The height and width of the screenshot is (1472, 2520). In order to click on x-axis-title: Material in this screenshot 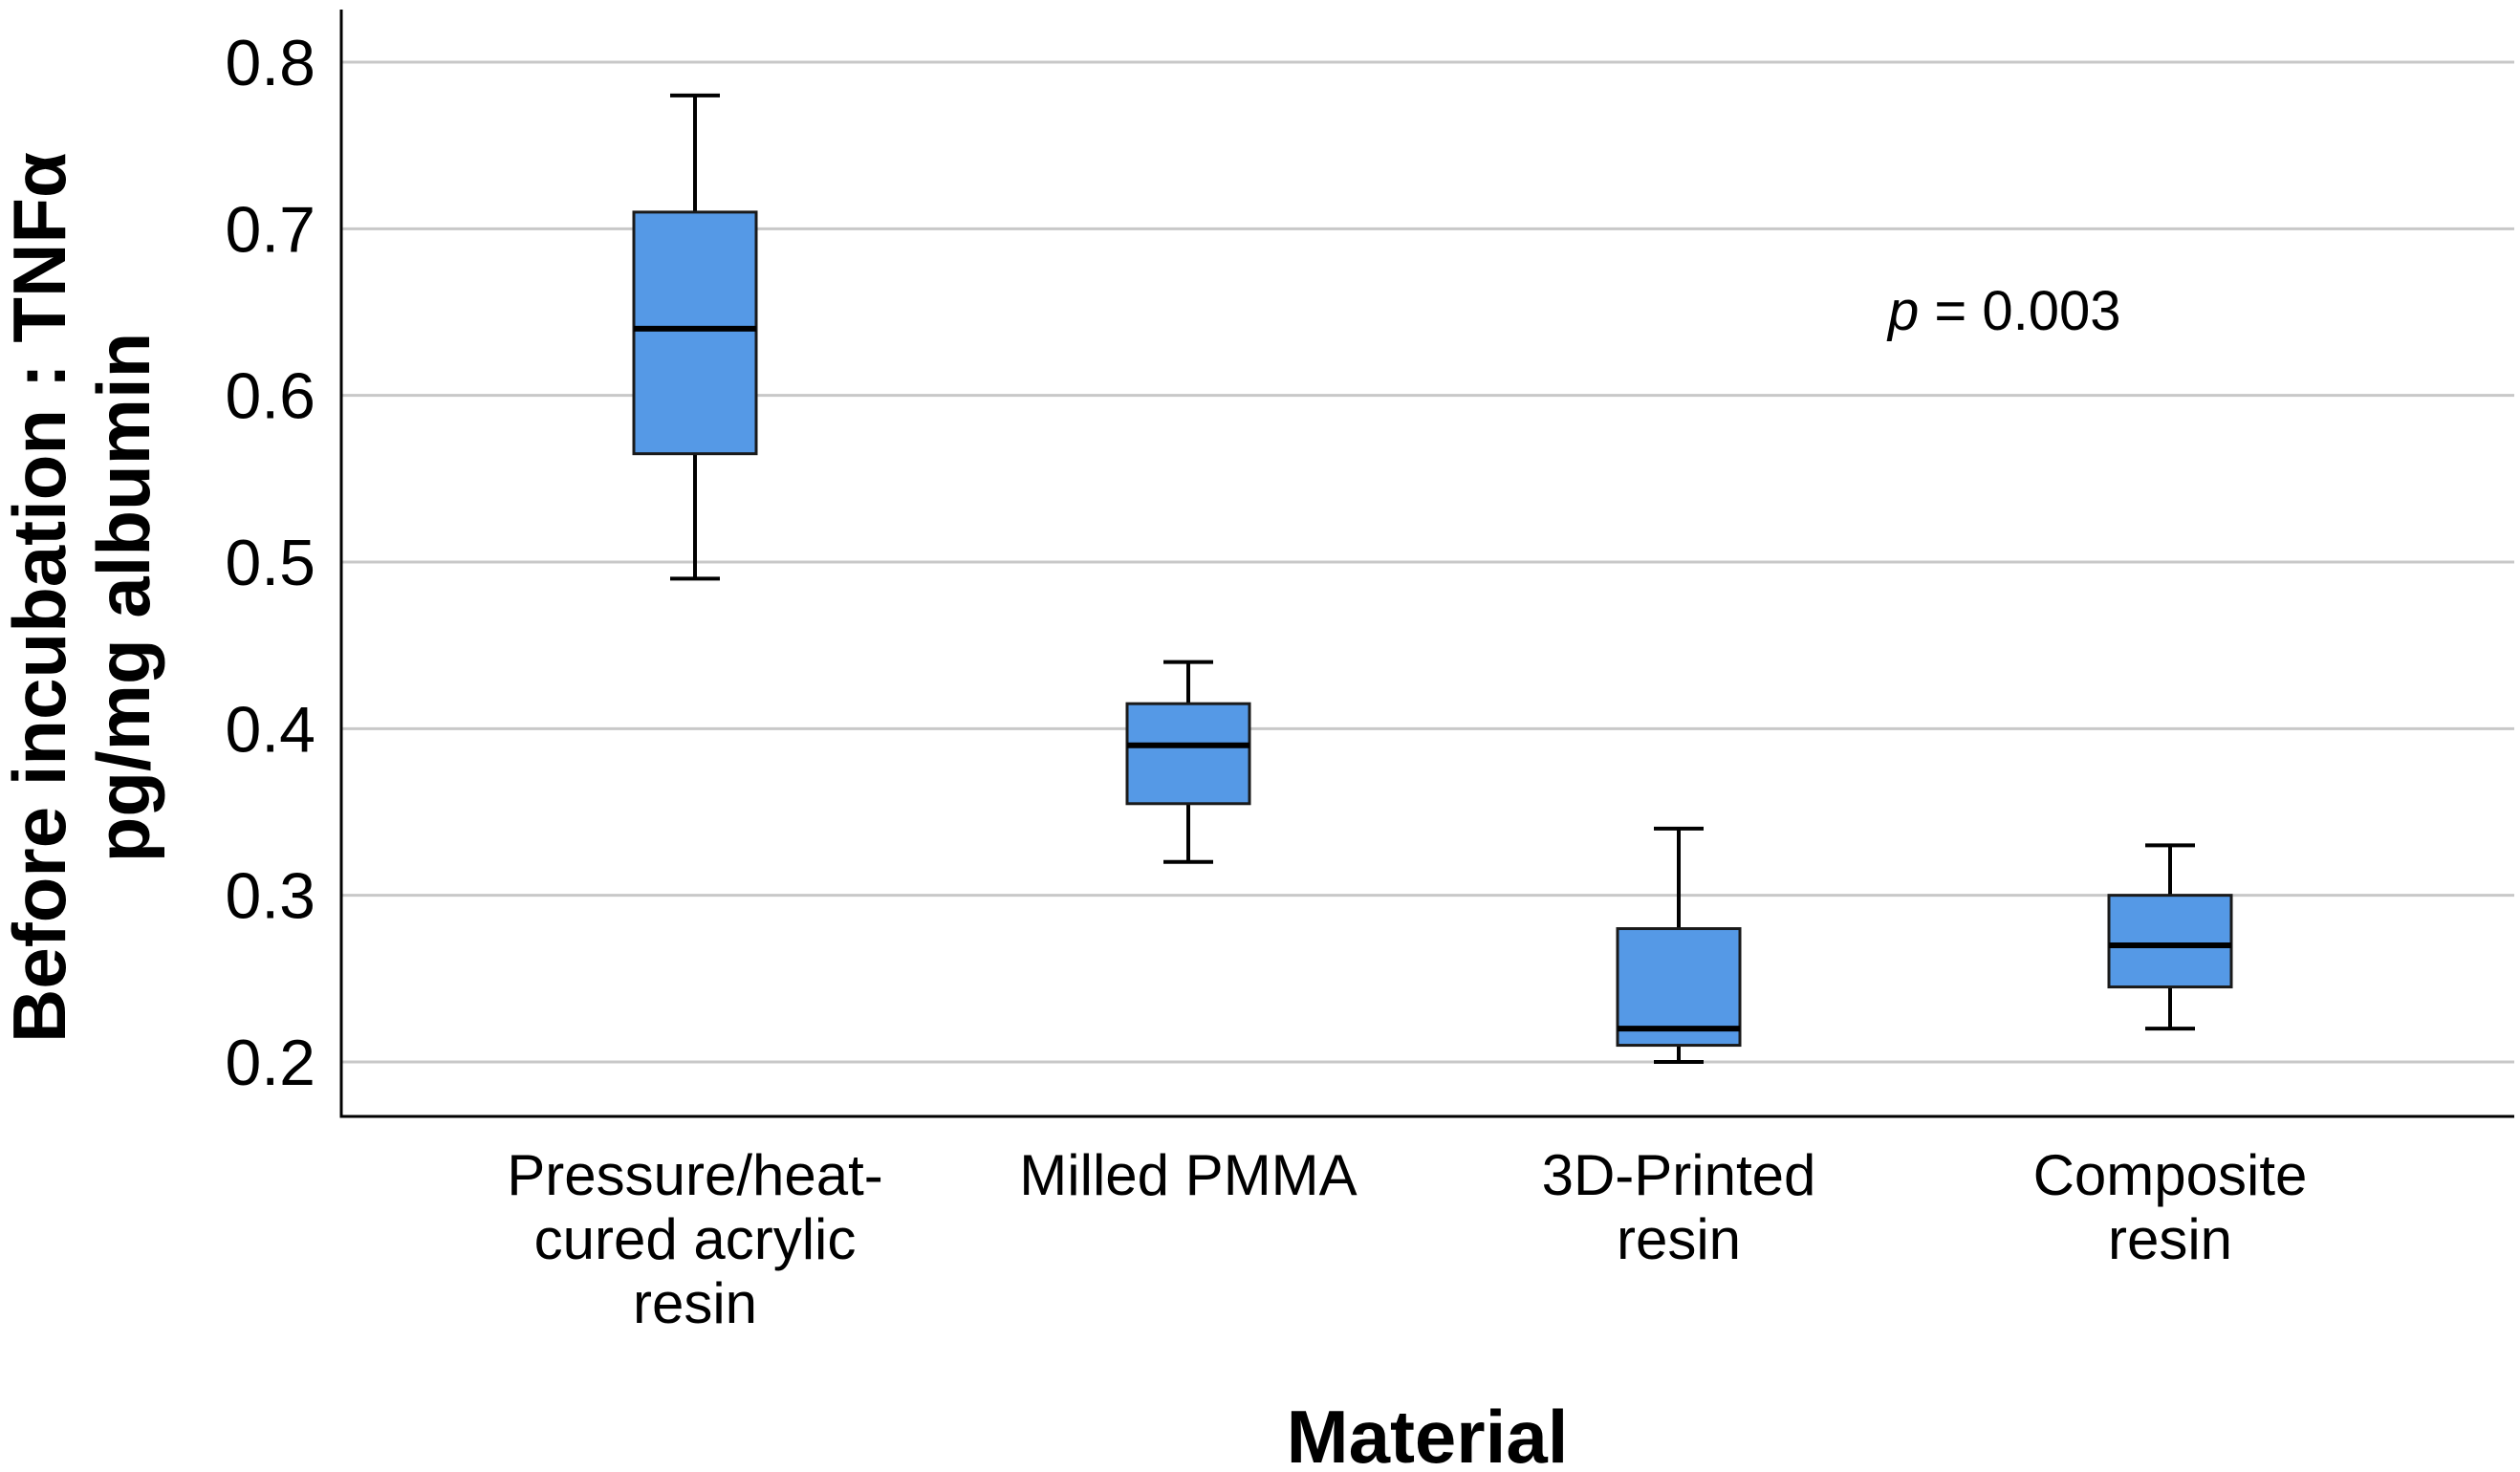, I will do `click(1428, 1433)`.